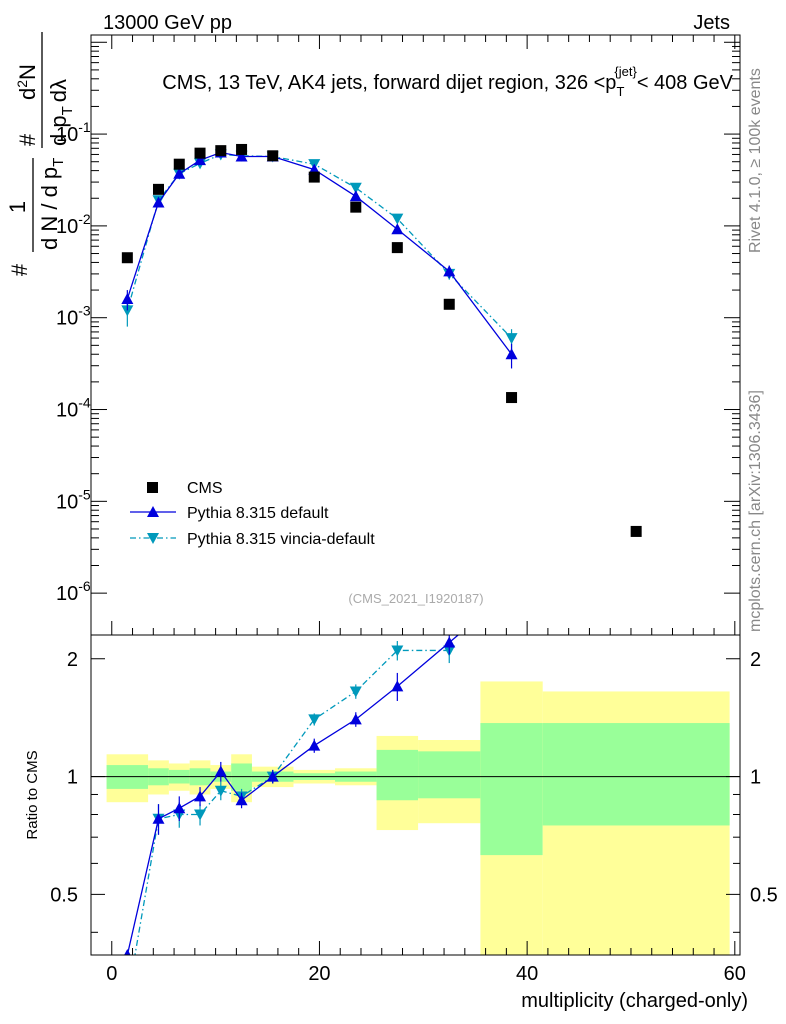  What do you see at coordinates (72, 778) in the screenshot?
I see `ratio-y-tick-label: 1` at bounding box center [72, 778].